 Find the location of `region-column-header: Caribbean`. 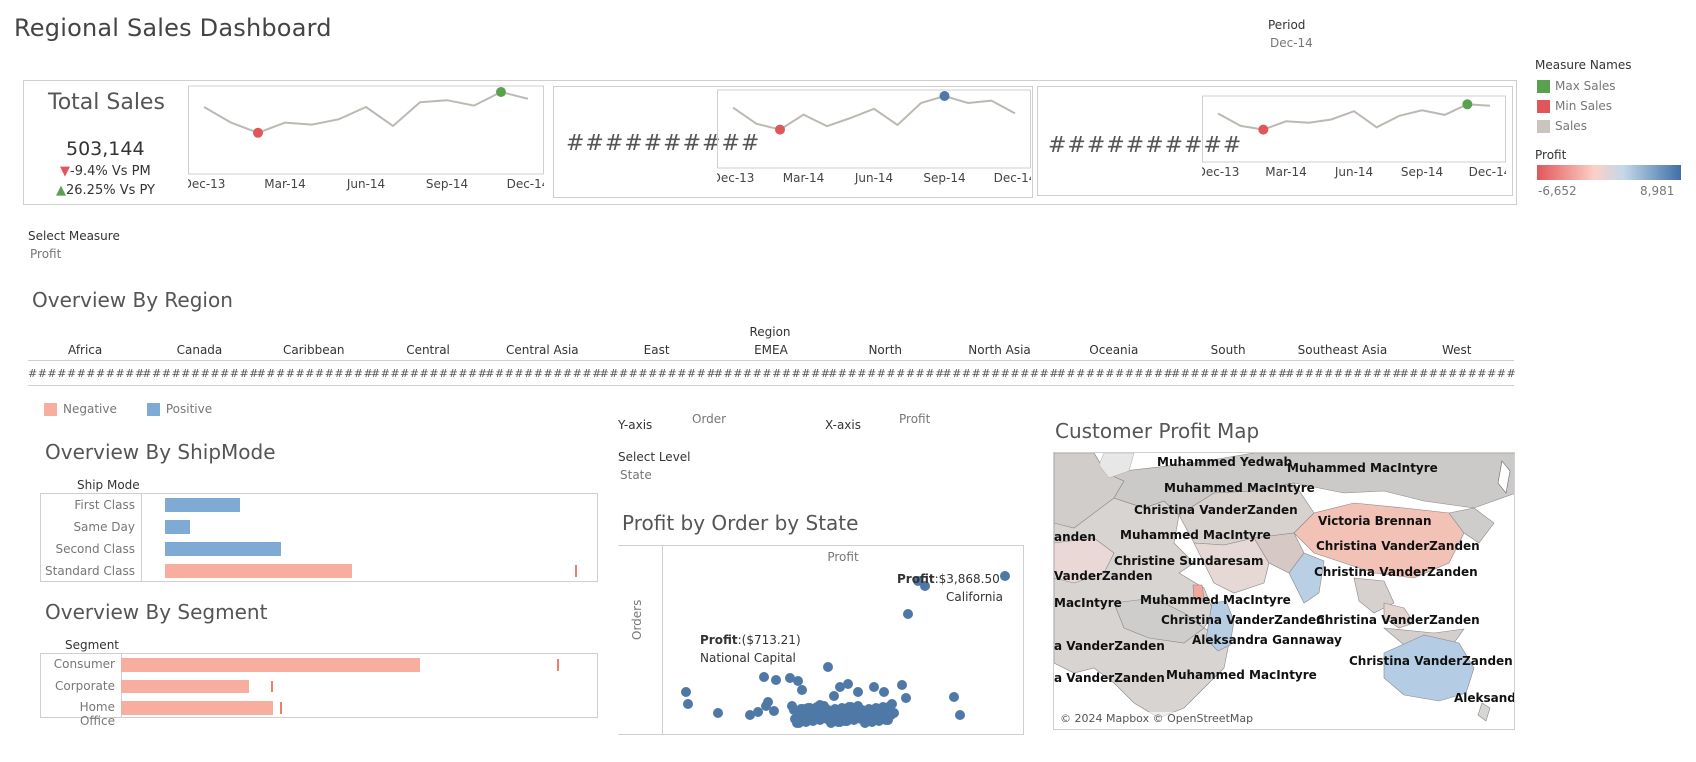

region-column-header: Caribbean is located at coordinates (313, 350).